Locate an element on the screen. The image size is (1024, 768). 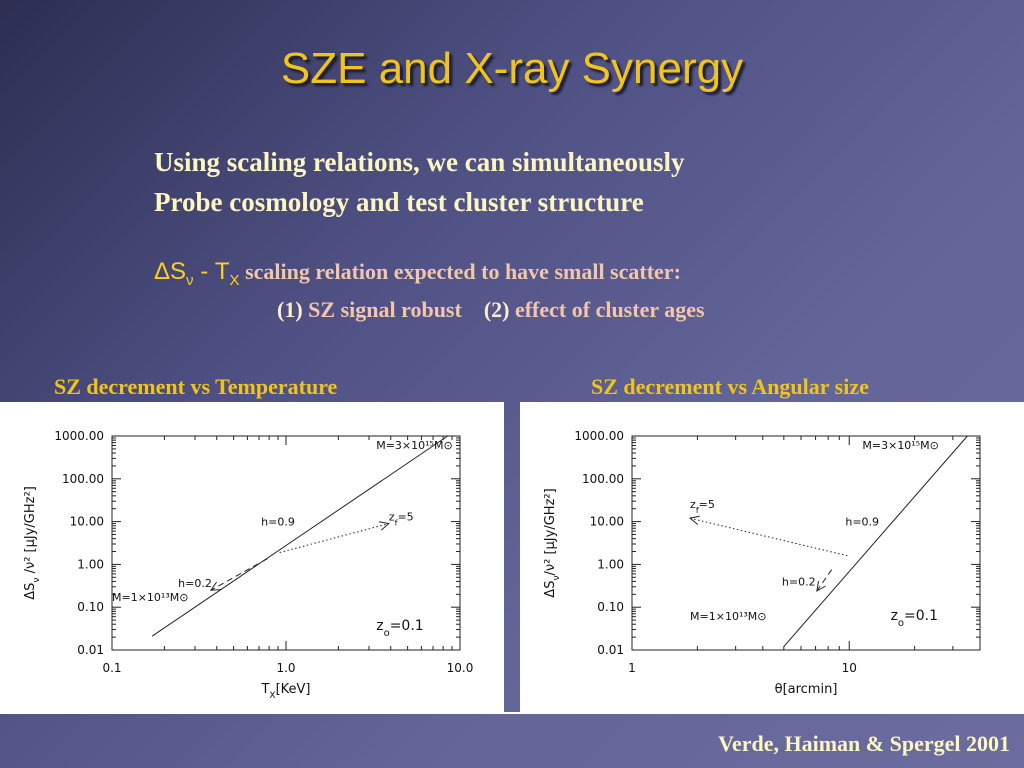
footer-divider is located at coordinates (512, 713).